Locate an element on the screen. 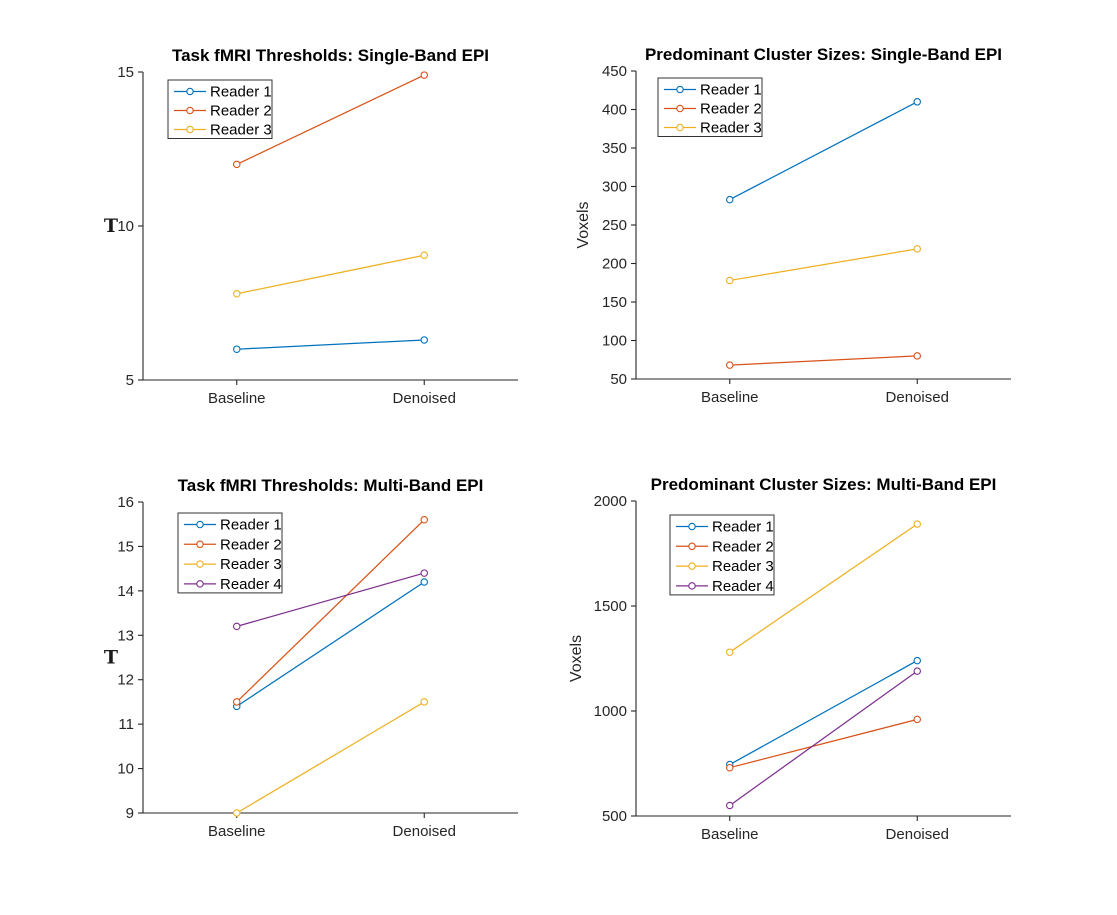 The width and height of the screenshot is (1117, 915). y-axis-label: T is located at coordinates (111, 658).